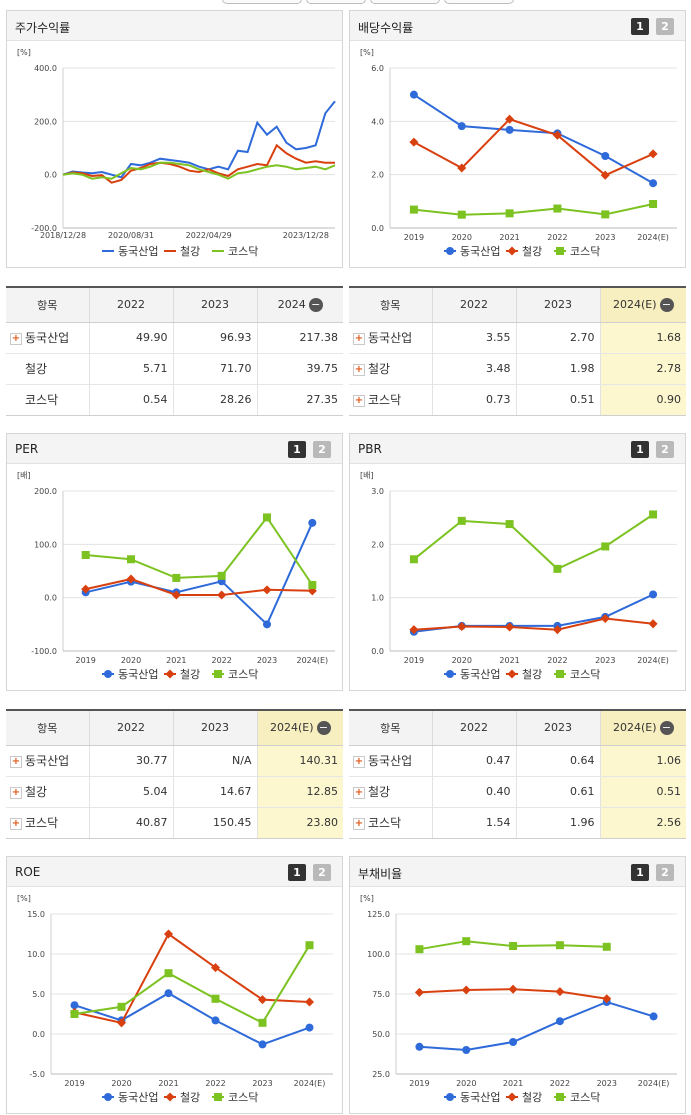 The image size is (691, 1115). Describe the element at coordinates (44, 651) in the screenshot. I see `y-tick-label: -100.0` at that location.